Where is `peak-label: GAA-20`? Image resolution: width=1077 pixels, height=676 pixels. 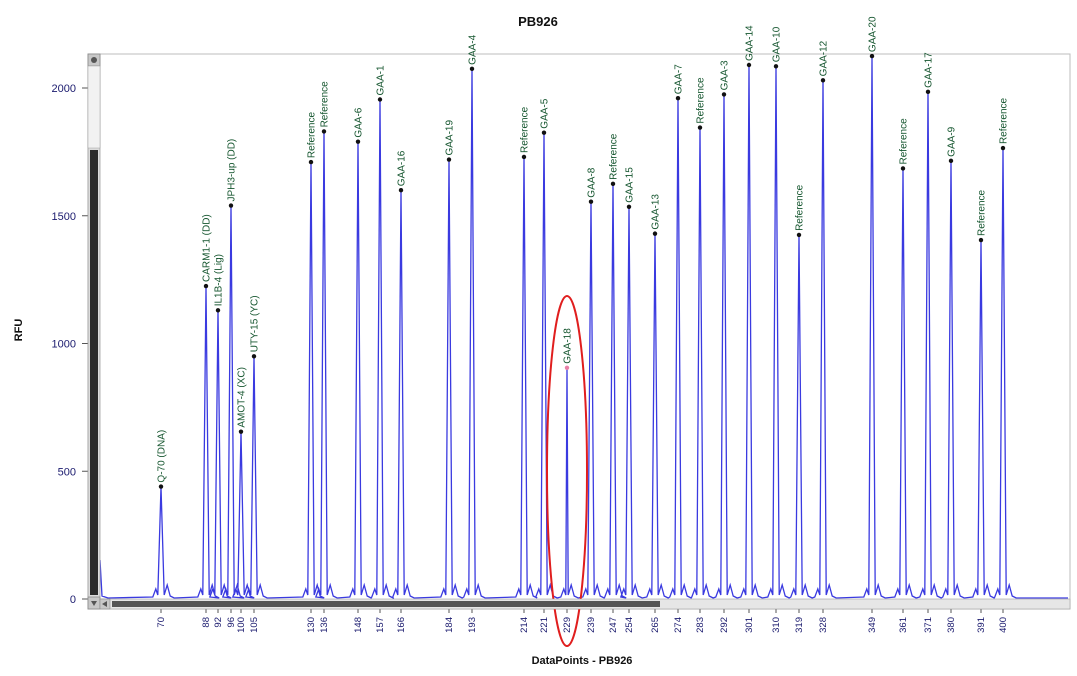 peak-label: GAA-20 is located at coordinates (873, 34).